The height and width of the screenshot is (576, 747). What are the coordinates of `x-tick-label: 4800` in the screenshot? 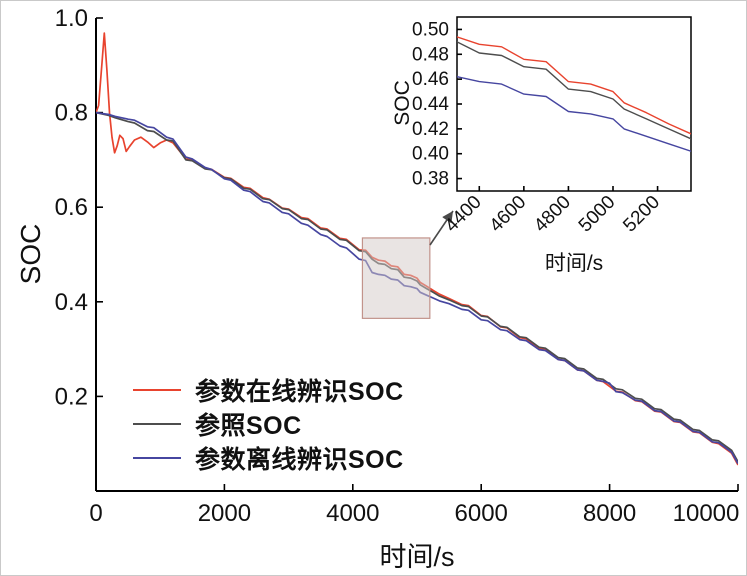 It's located at (552, 214).